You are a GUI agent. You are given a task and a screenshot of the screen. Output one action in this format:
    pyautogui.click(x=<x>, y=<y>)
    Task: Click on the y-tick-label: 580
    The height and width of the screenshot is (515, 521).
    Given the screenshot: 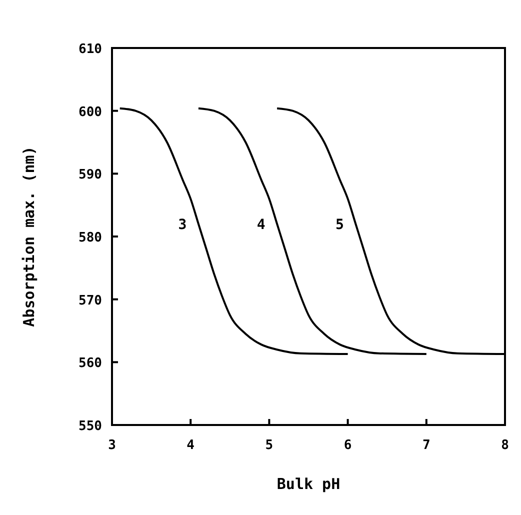 What is the action you would take?
    pyautogui.click(x=90, y=238)
    